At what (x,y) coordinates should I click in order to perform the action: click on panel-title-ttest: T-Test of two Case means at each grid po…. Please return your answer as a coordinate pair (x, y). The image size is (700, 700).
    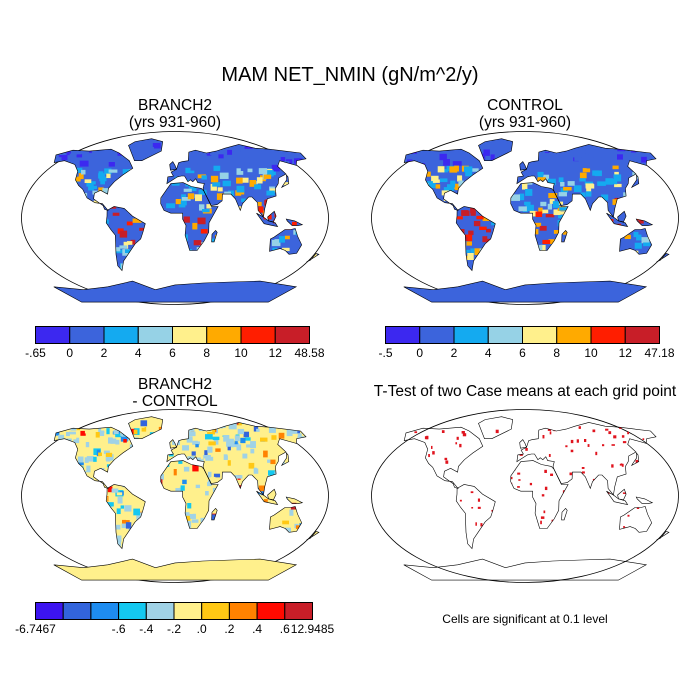
    Looking at the image, I should click on (525, 391).